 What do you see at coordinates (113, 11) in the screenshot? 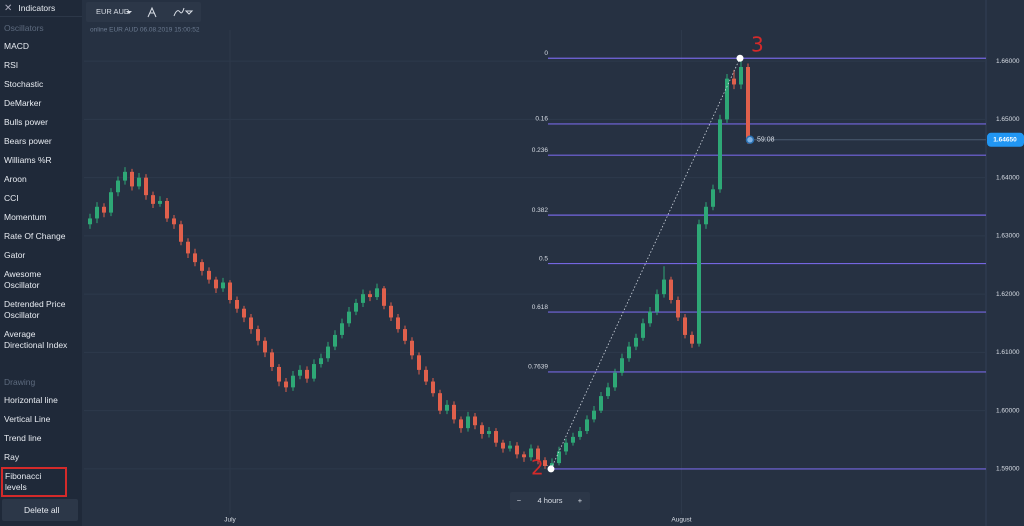
I see `pair-selector: EUR AUD` at bounding box center [113, 11].